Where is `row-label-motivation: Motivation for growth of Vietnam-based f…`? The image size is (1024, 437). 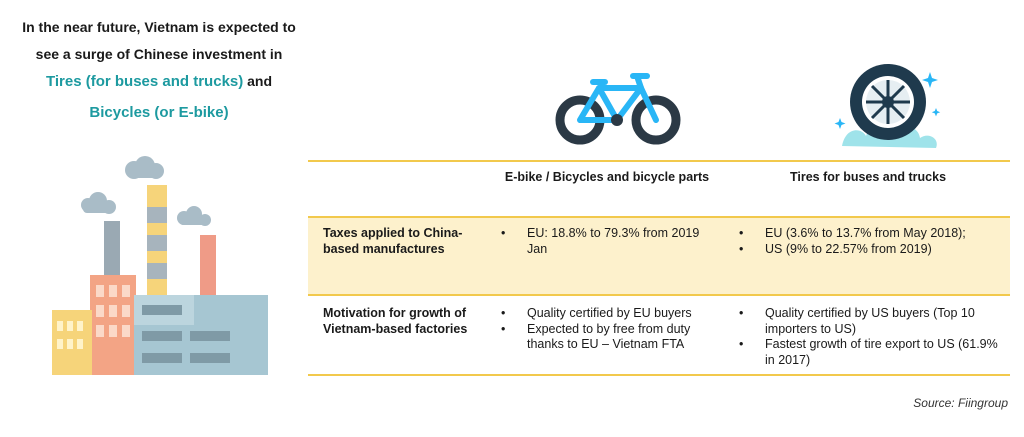 row-label-motivation: Motivation for growth of Vietnam-based f… is located at coordinates (395, 321).